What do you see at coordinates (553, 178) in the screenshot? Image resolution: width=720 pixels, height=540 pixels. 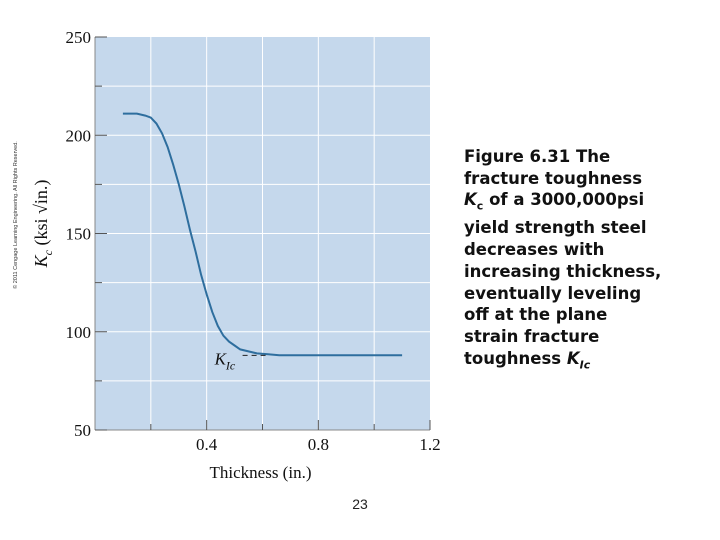 I see `caption-line: fracture toughness` at bounding box center [553, 178].